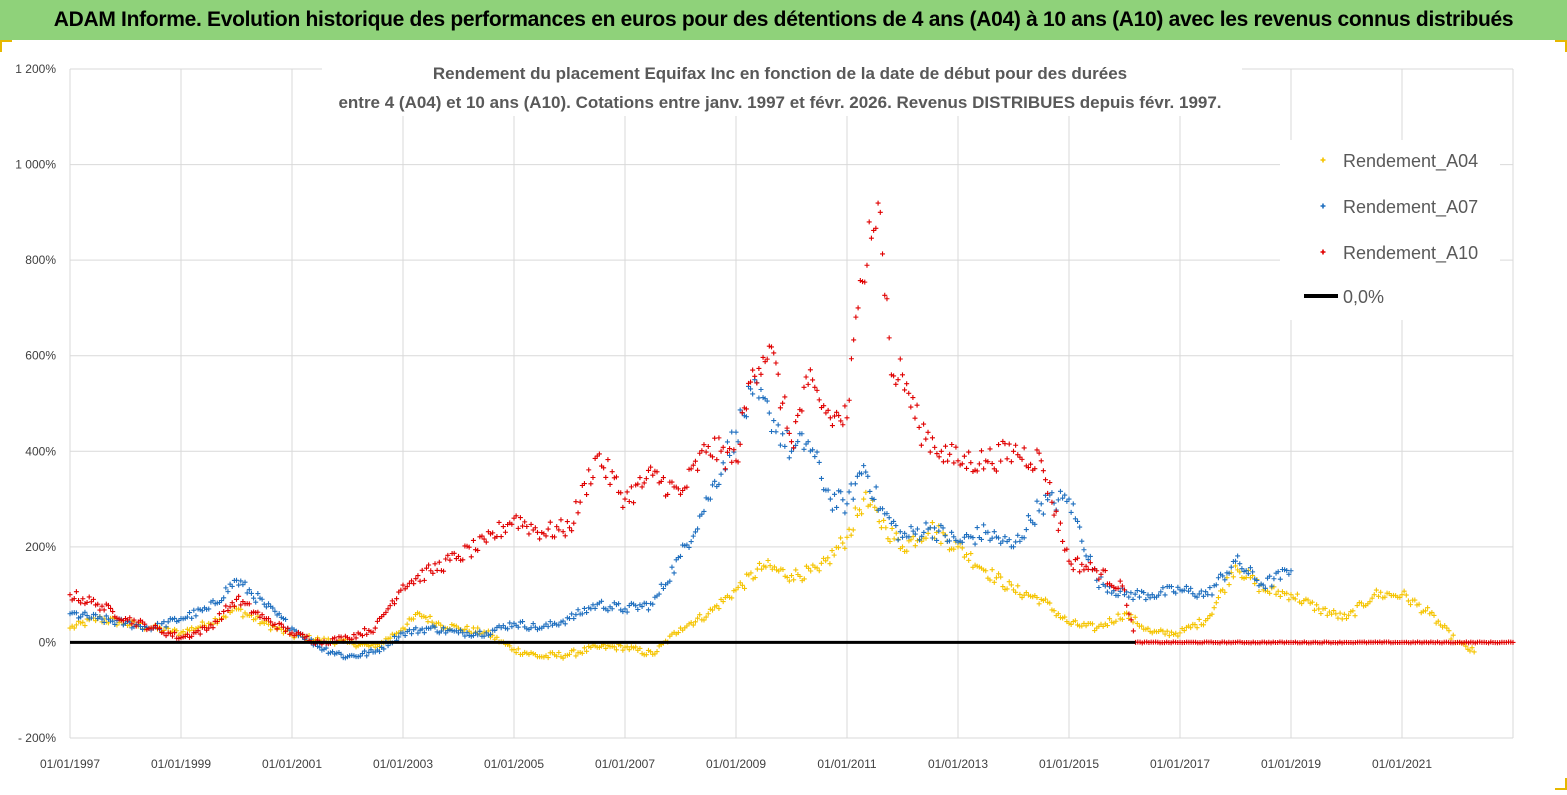 This screenshot has width=1567, height=795. What do you see at coordinates (1410, 253) in the screenshot?
I see `legend-label: Rendement_A10` at bounding box center [1410, 253].